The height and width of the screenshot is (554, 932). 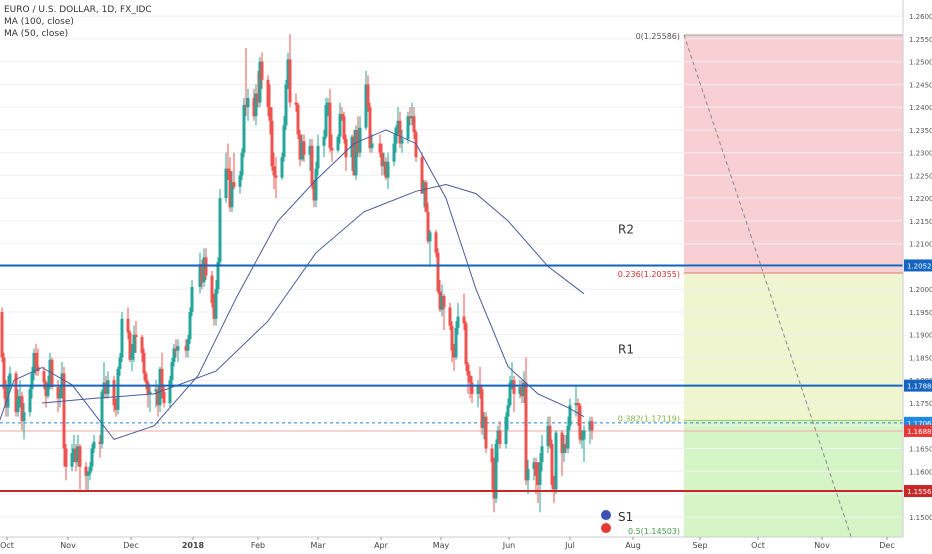 What do you see at coordinates (39, 22) in the screenshot?
I see `ma100-legend: MA (100, close)` at bounding box center [39, 22].